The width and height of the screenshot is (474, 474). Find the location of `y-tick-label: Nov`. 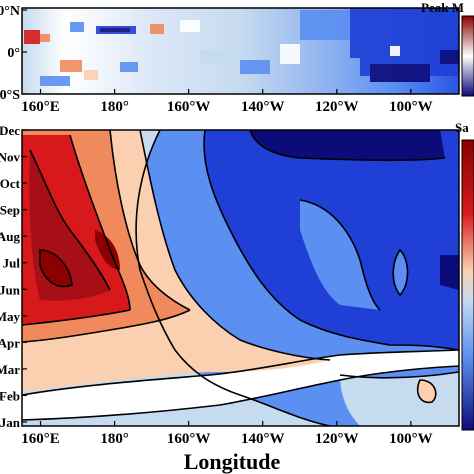

y-tick-label: Nov is located at coordinates (10, 157).